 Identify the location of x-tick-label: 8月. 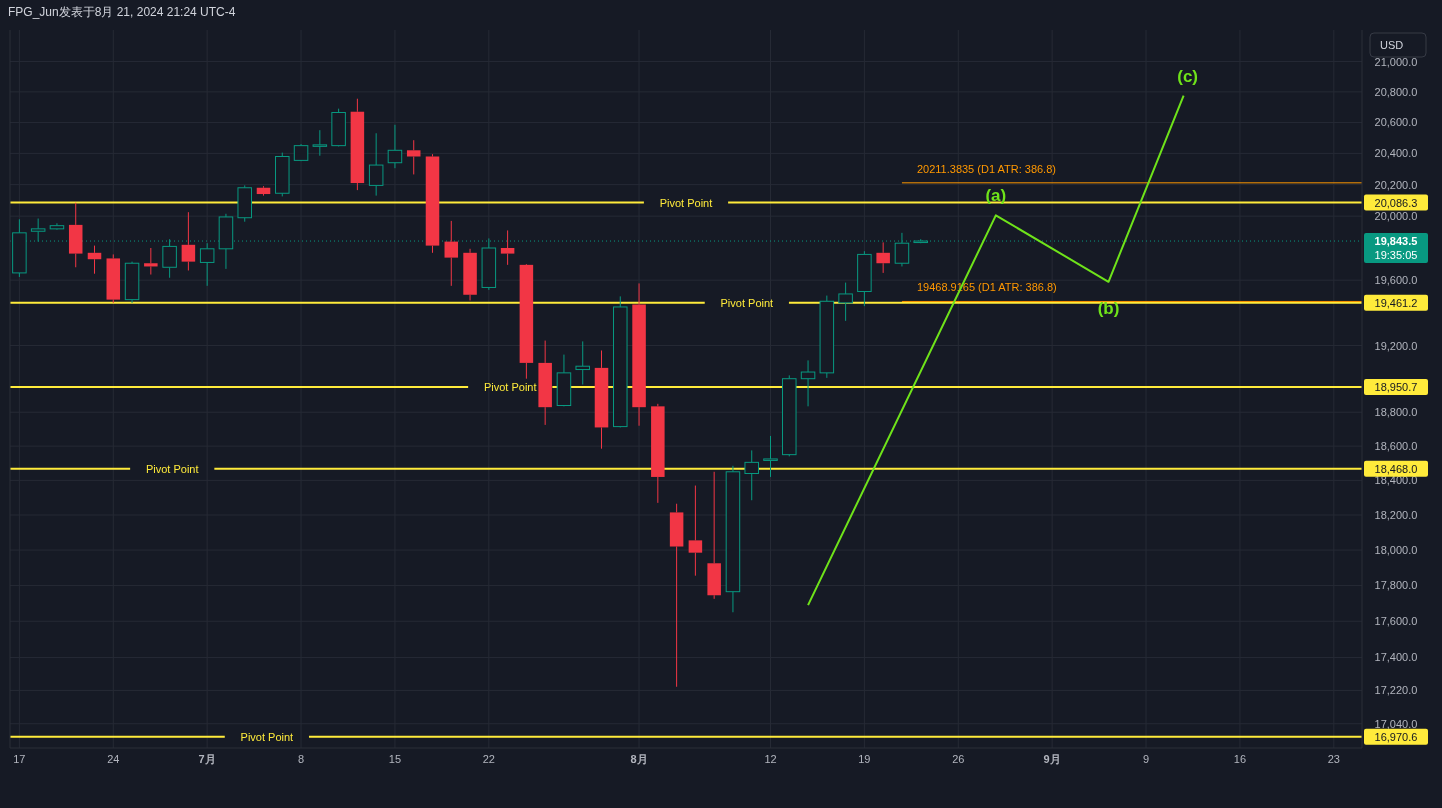
(639, 759).